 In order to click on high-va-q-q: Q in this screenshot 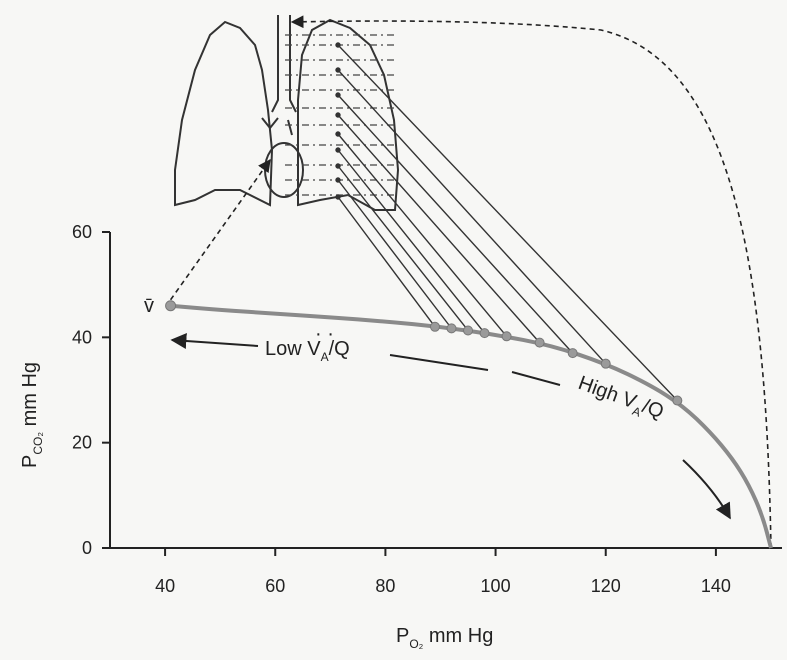, I will do `click(655, 410)`.